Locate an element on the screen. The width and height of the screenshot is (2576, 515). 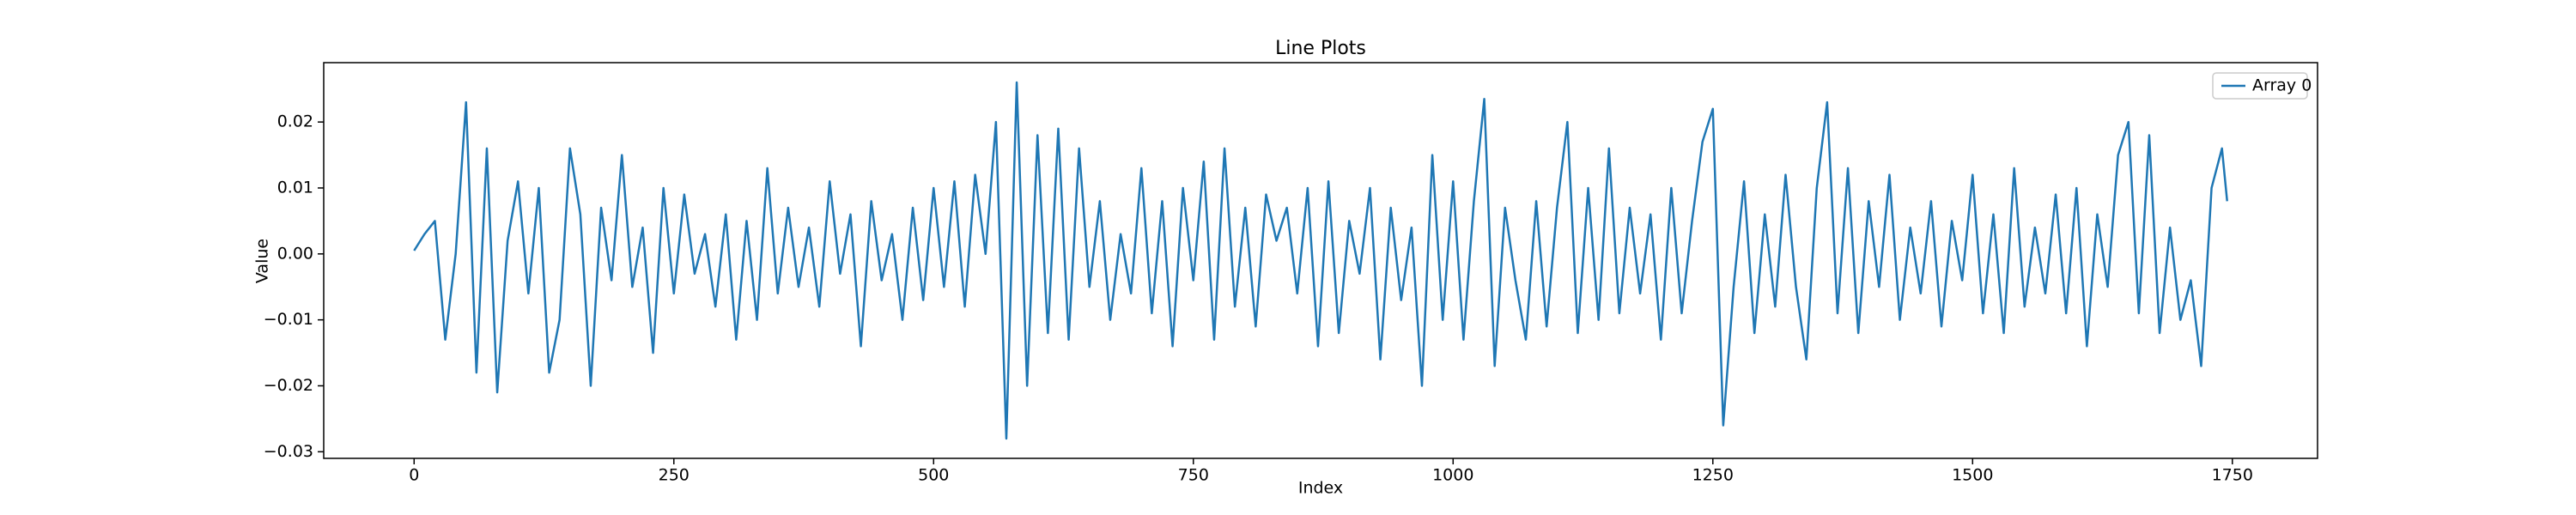
x-tick-label: 250 is located at coordinates (674, 475).